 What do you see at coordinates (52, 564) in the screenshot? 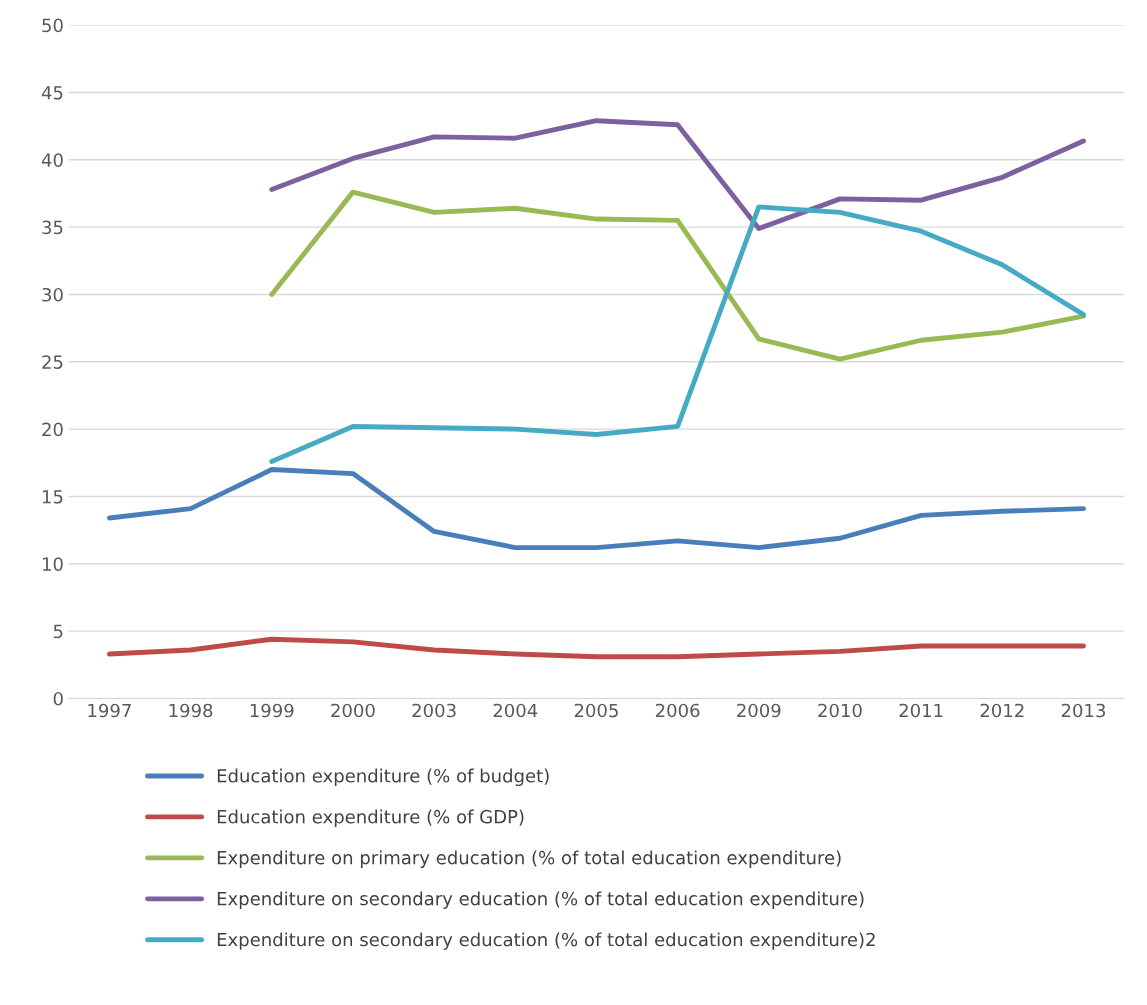
I see `y-tick-label: 10` at bounding box center [52, 564].